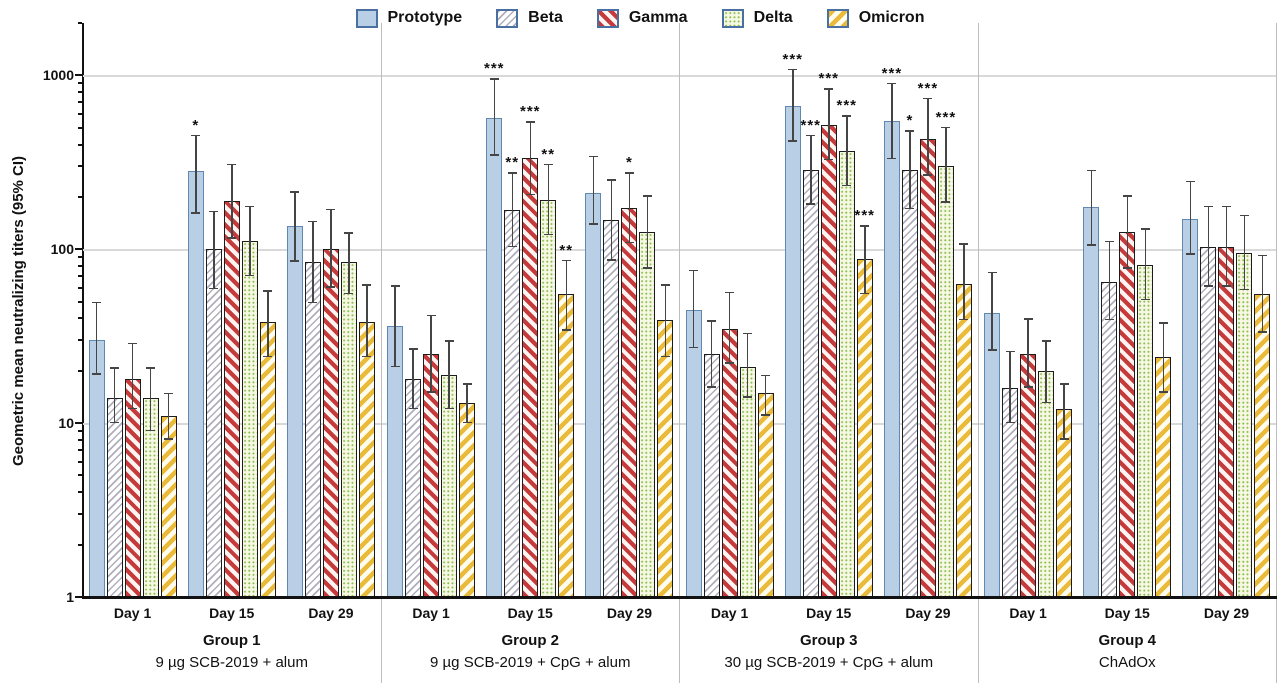 This screenshot has width=1280, height=683. What do you see at coordinates (829, 662) in the screenshot?
I see `group-treatment: 30 µg SCB-2019 + CpG + alum` at bounding box center [829, 662].